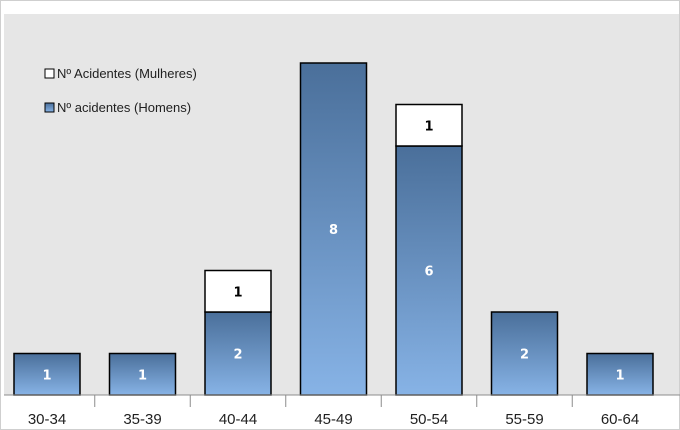  I want to click on data-label-homens-60-64: 1, so click(619, 375).